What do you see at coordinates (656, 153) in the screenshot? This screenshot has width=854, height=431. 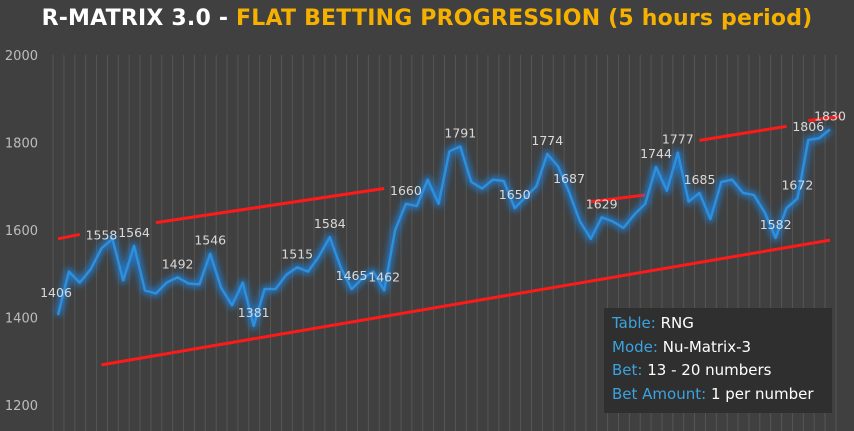 I see `data-label: 1744` at bounding box center [656, 153].